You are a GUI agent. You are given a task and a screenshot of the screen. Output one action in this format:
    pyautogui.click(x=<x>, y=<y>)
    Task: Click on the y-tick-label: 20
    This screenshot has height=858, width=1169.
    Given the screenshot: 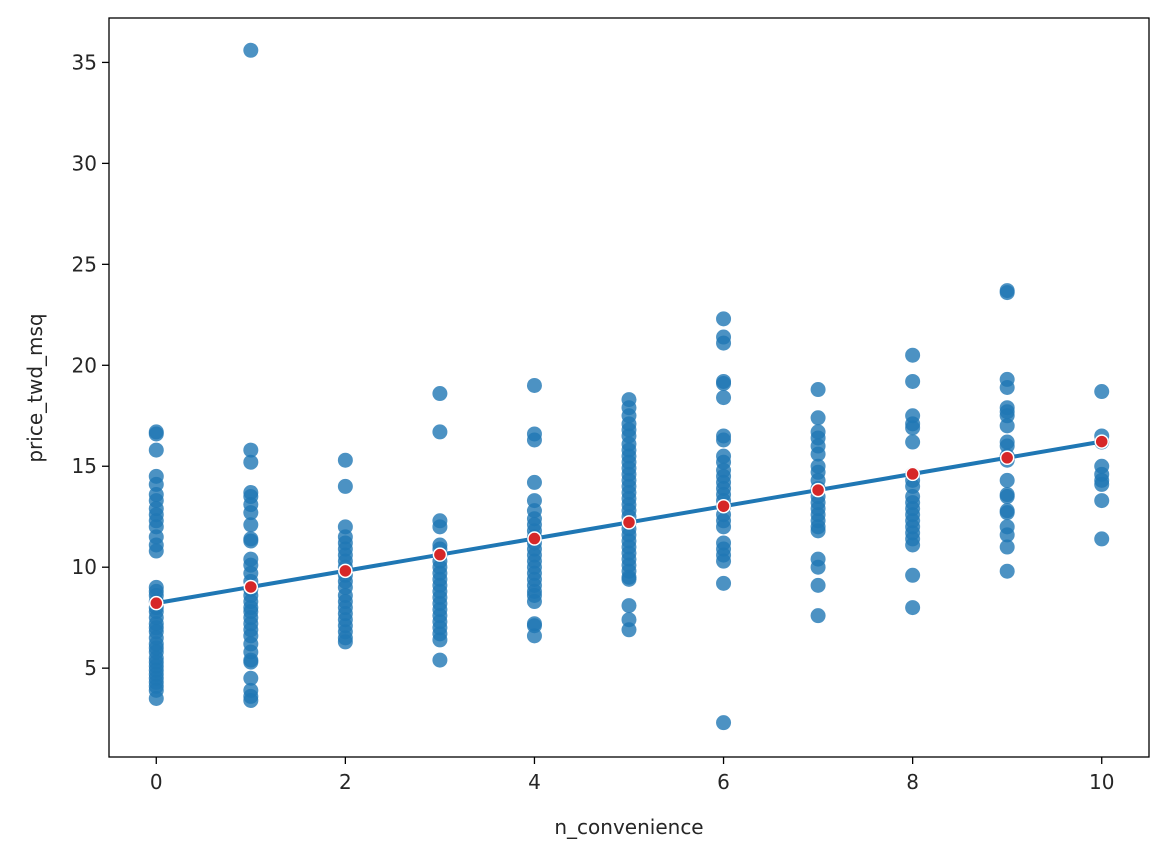 What is the action you would take?
    pyautogui.click(x=84, y=365)
    